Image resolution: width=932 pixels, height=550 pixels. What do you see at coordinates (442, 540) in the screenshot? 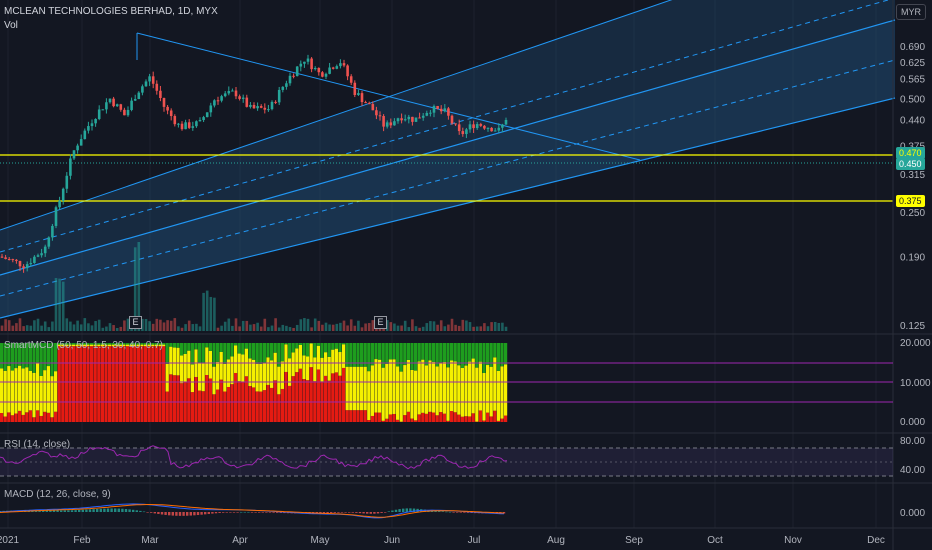
I see `time-axis: 2021 Feb Mar Apr May Jun Jul Aug Sep Oct Nov Dec` at bounding box center [442, 540].